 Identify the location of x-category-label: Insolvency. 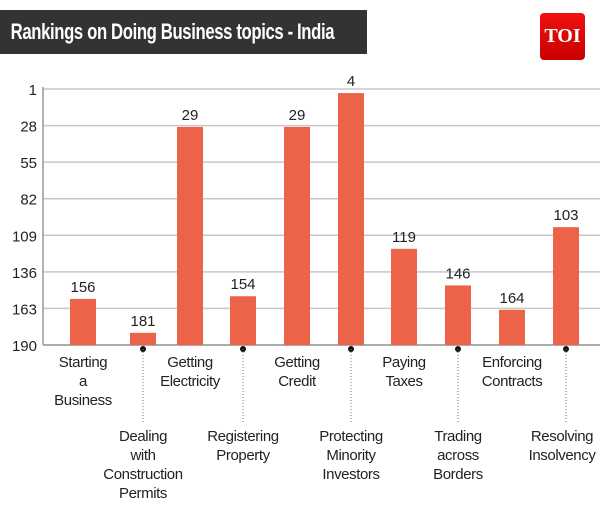
(563, 455).